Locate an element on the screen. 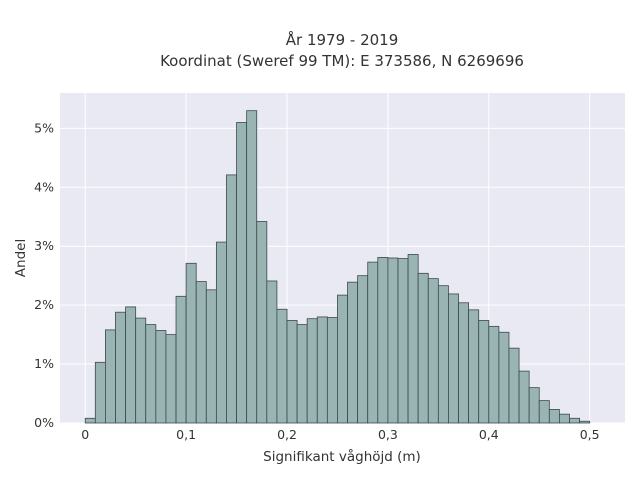  y-axis-title: Andel is located at coordinates (21, 258).